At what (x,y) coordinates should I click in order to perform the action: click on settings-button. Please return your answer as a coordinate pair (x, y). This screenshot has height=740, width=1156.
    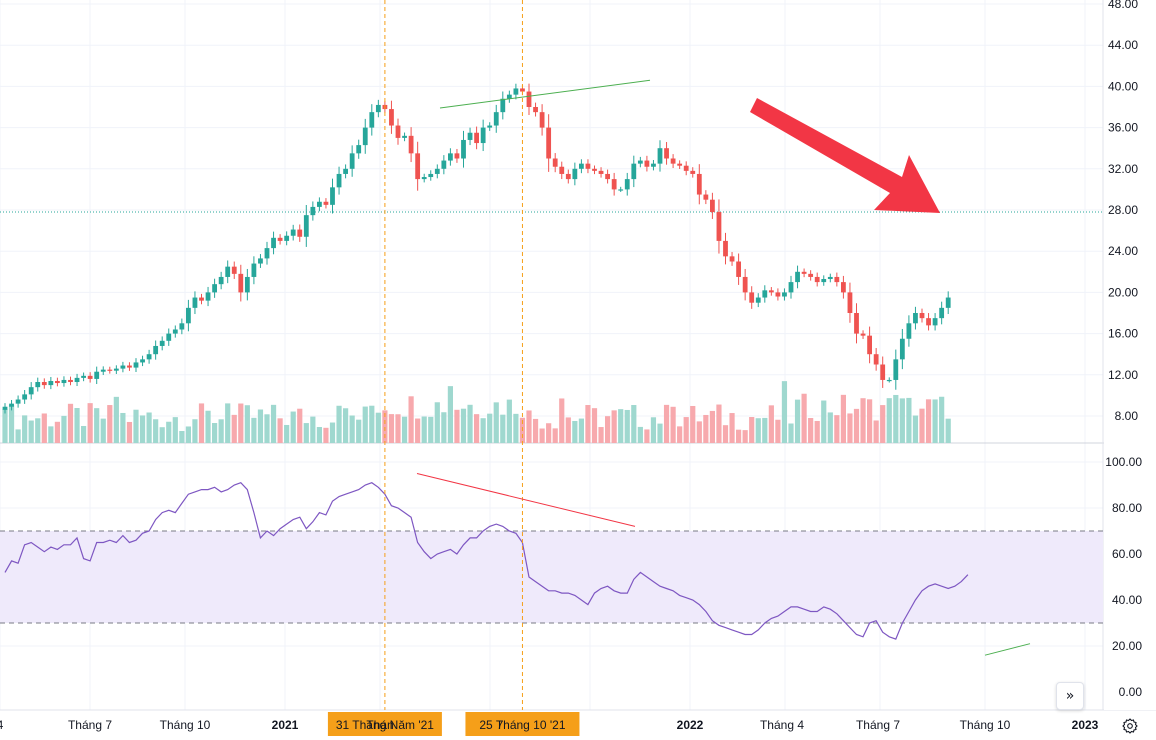
    Looking at the image, I should click on (1130, 726).